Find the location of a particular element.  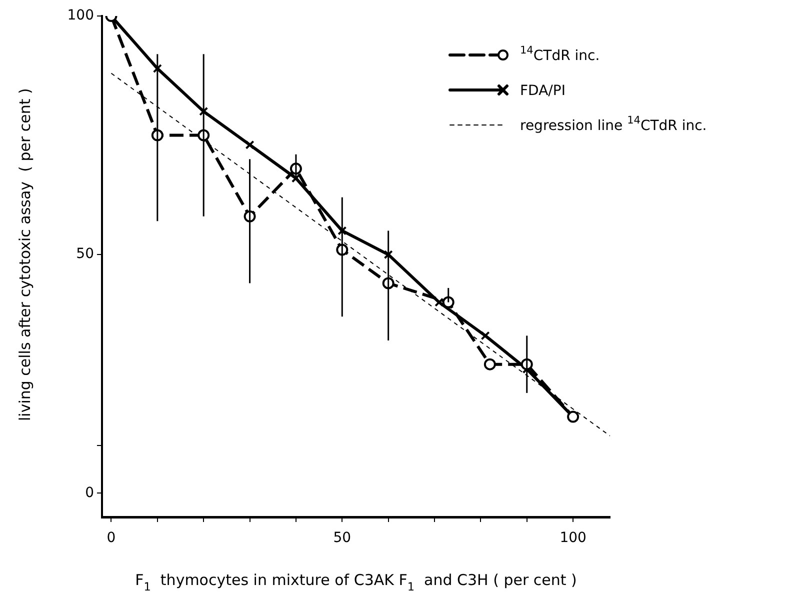

x-tick-label: 100 is located at coordinates (573, 538).